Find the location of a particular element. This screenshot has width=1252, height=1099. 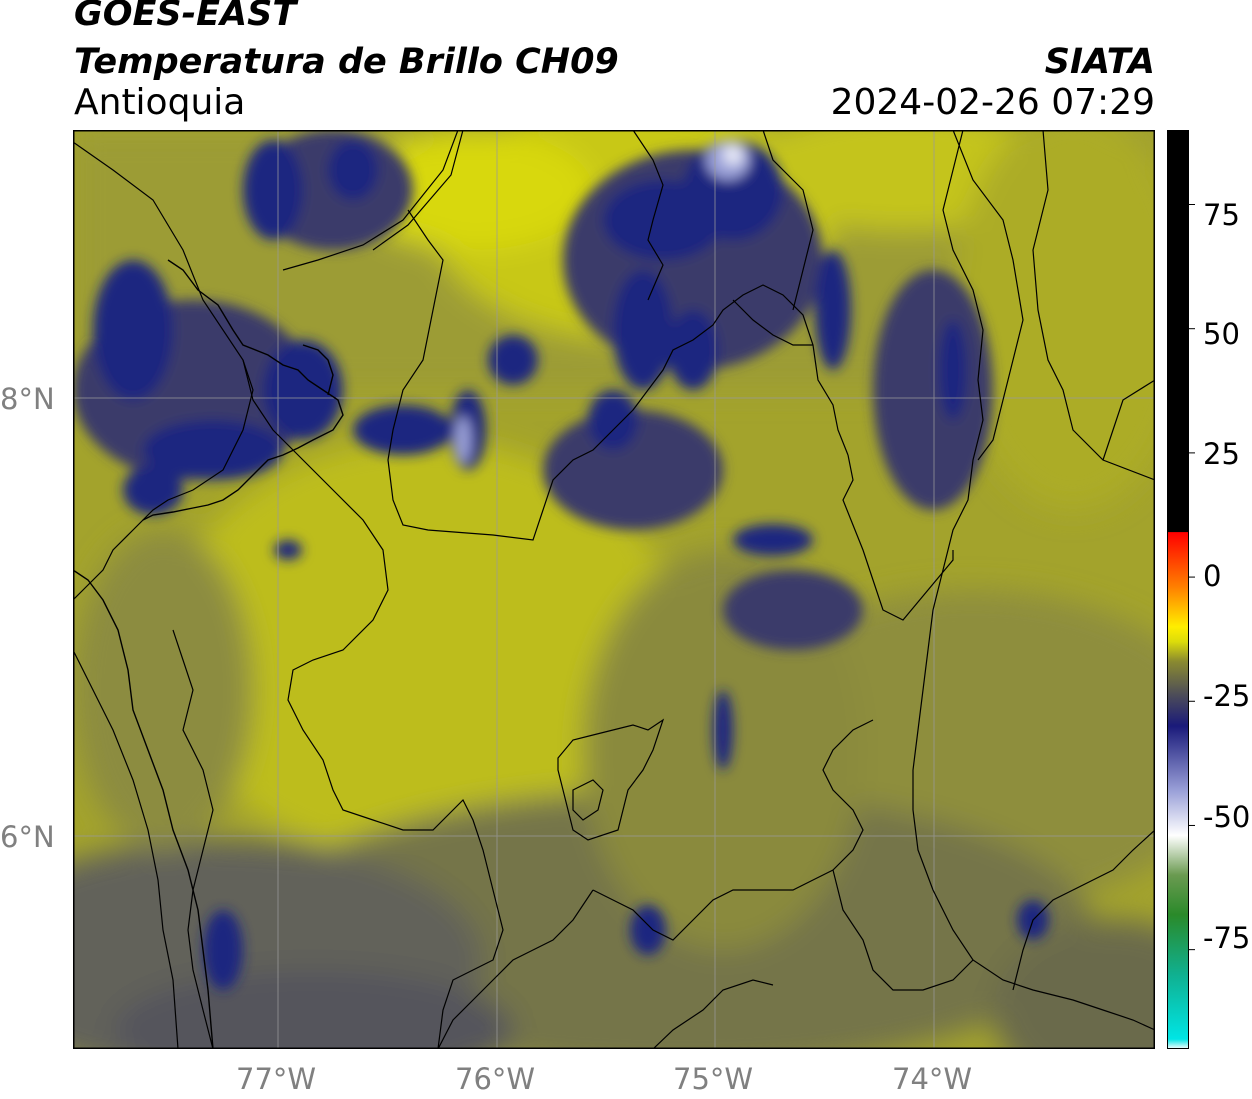

colorbar-label-neg75: -75 is located at coordinates (1227, 938).